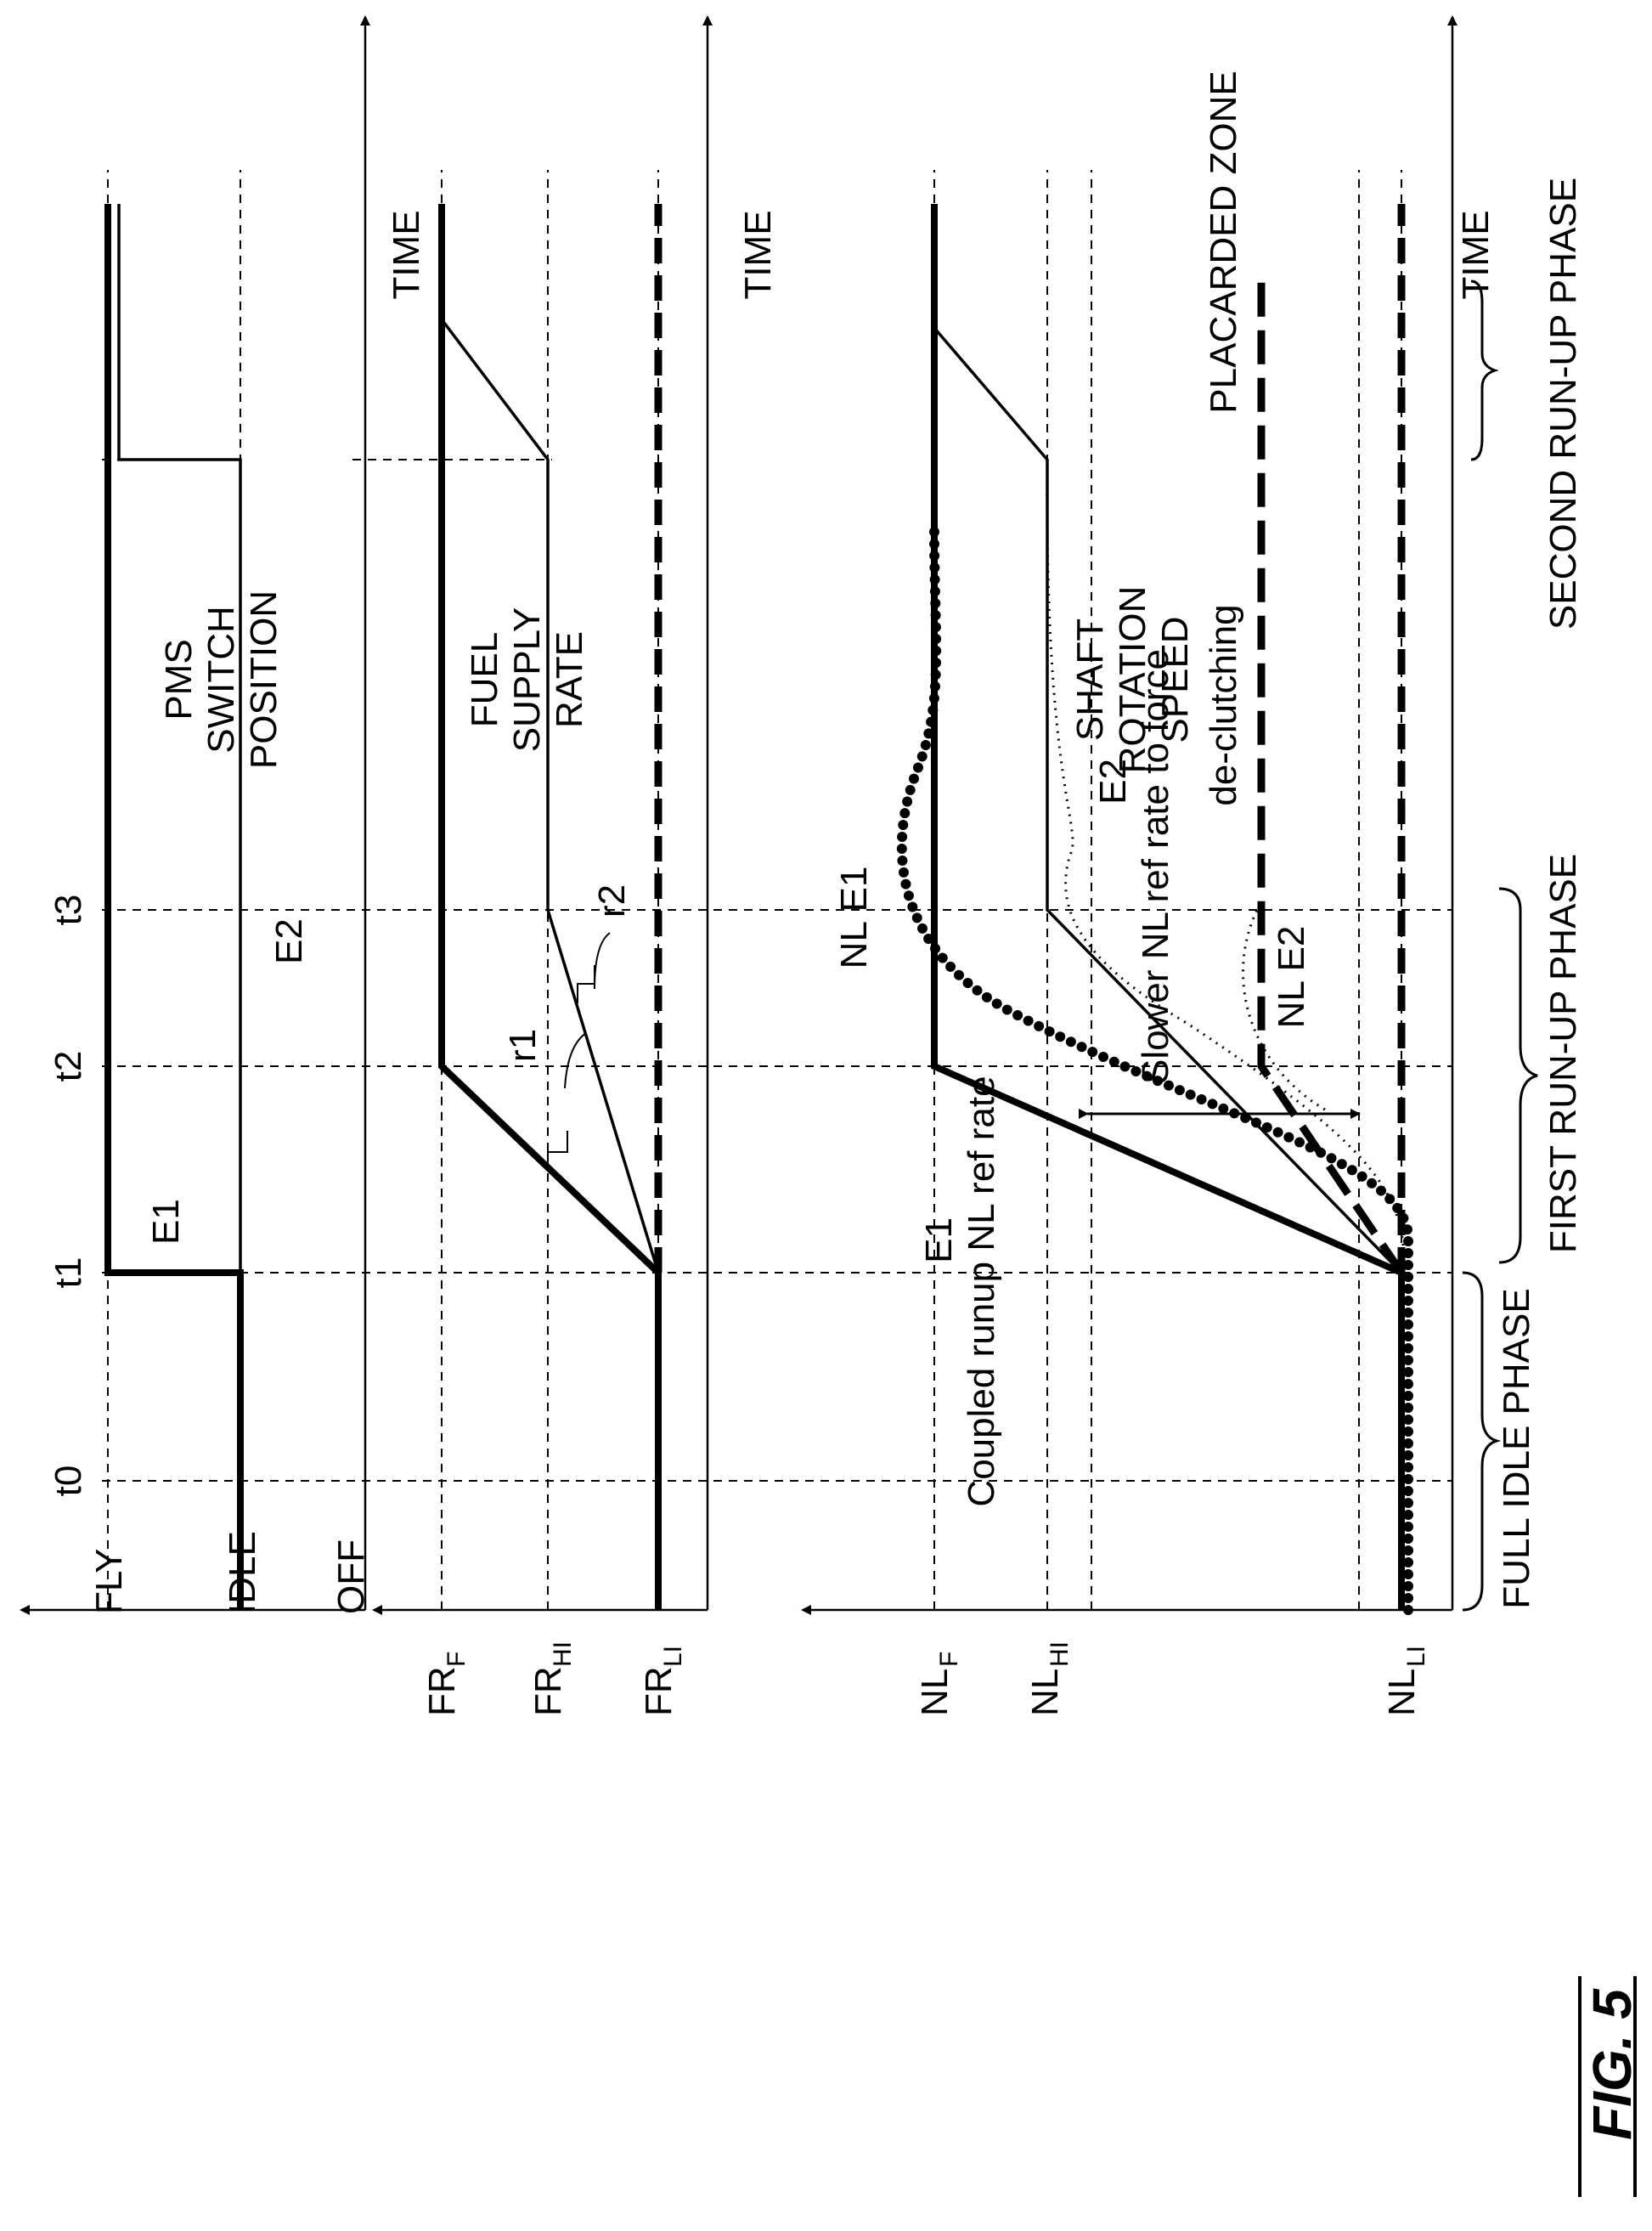 The width and height of the screenshot is (1652, 2231). Describe the element at coordinates (351, 1576) in the screenshot. I see `off-level: OFF` at that location.